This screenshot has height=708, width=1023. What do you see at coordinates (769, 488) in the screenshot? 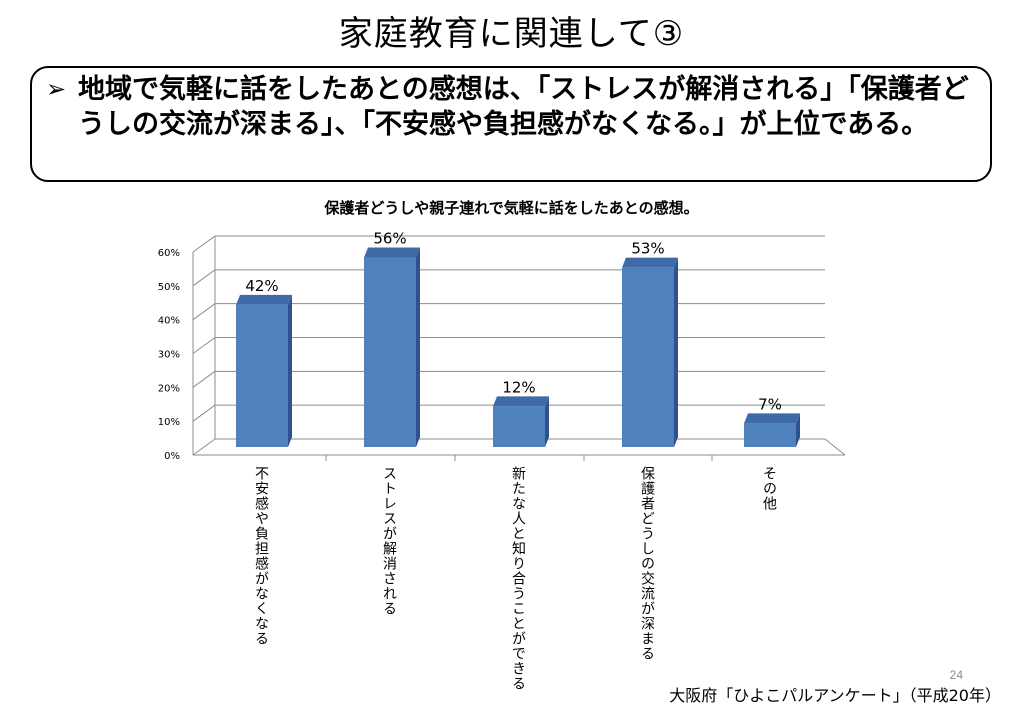
I see `category-label: その他` at bounding box center [769, 488].